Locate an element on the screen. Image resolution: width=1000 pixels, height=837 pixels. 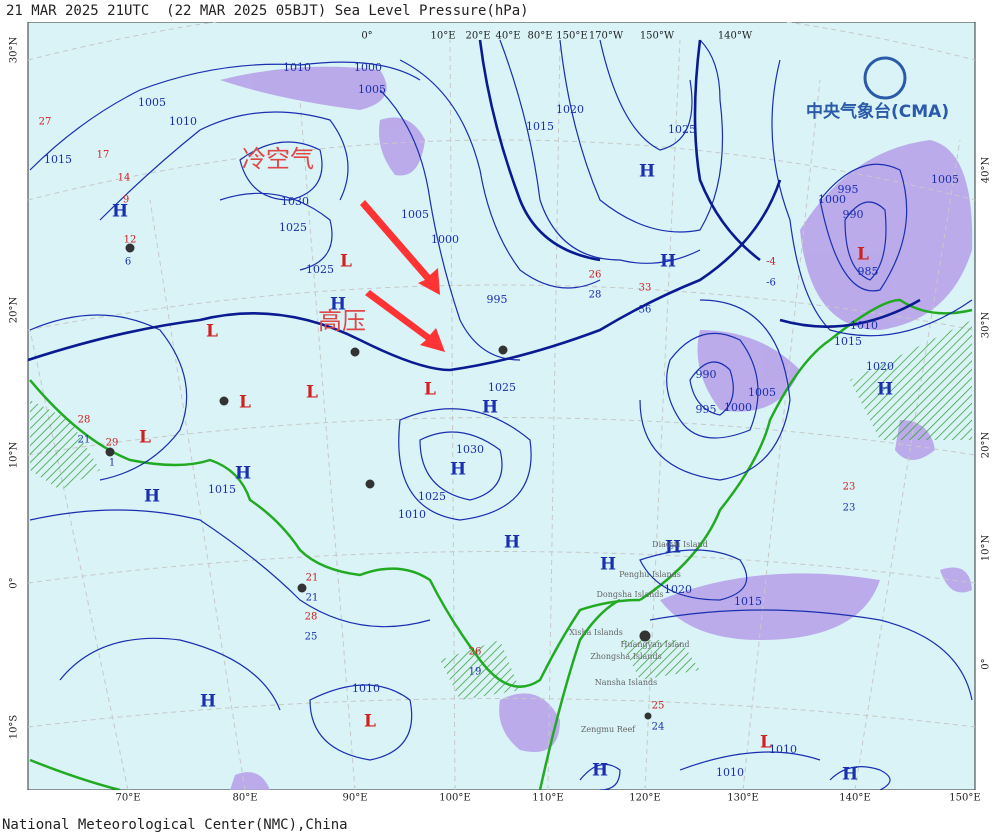
station-value: 27 is located at coordinates (45, 122).